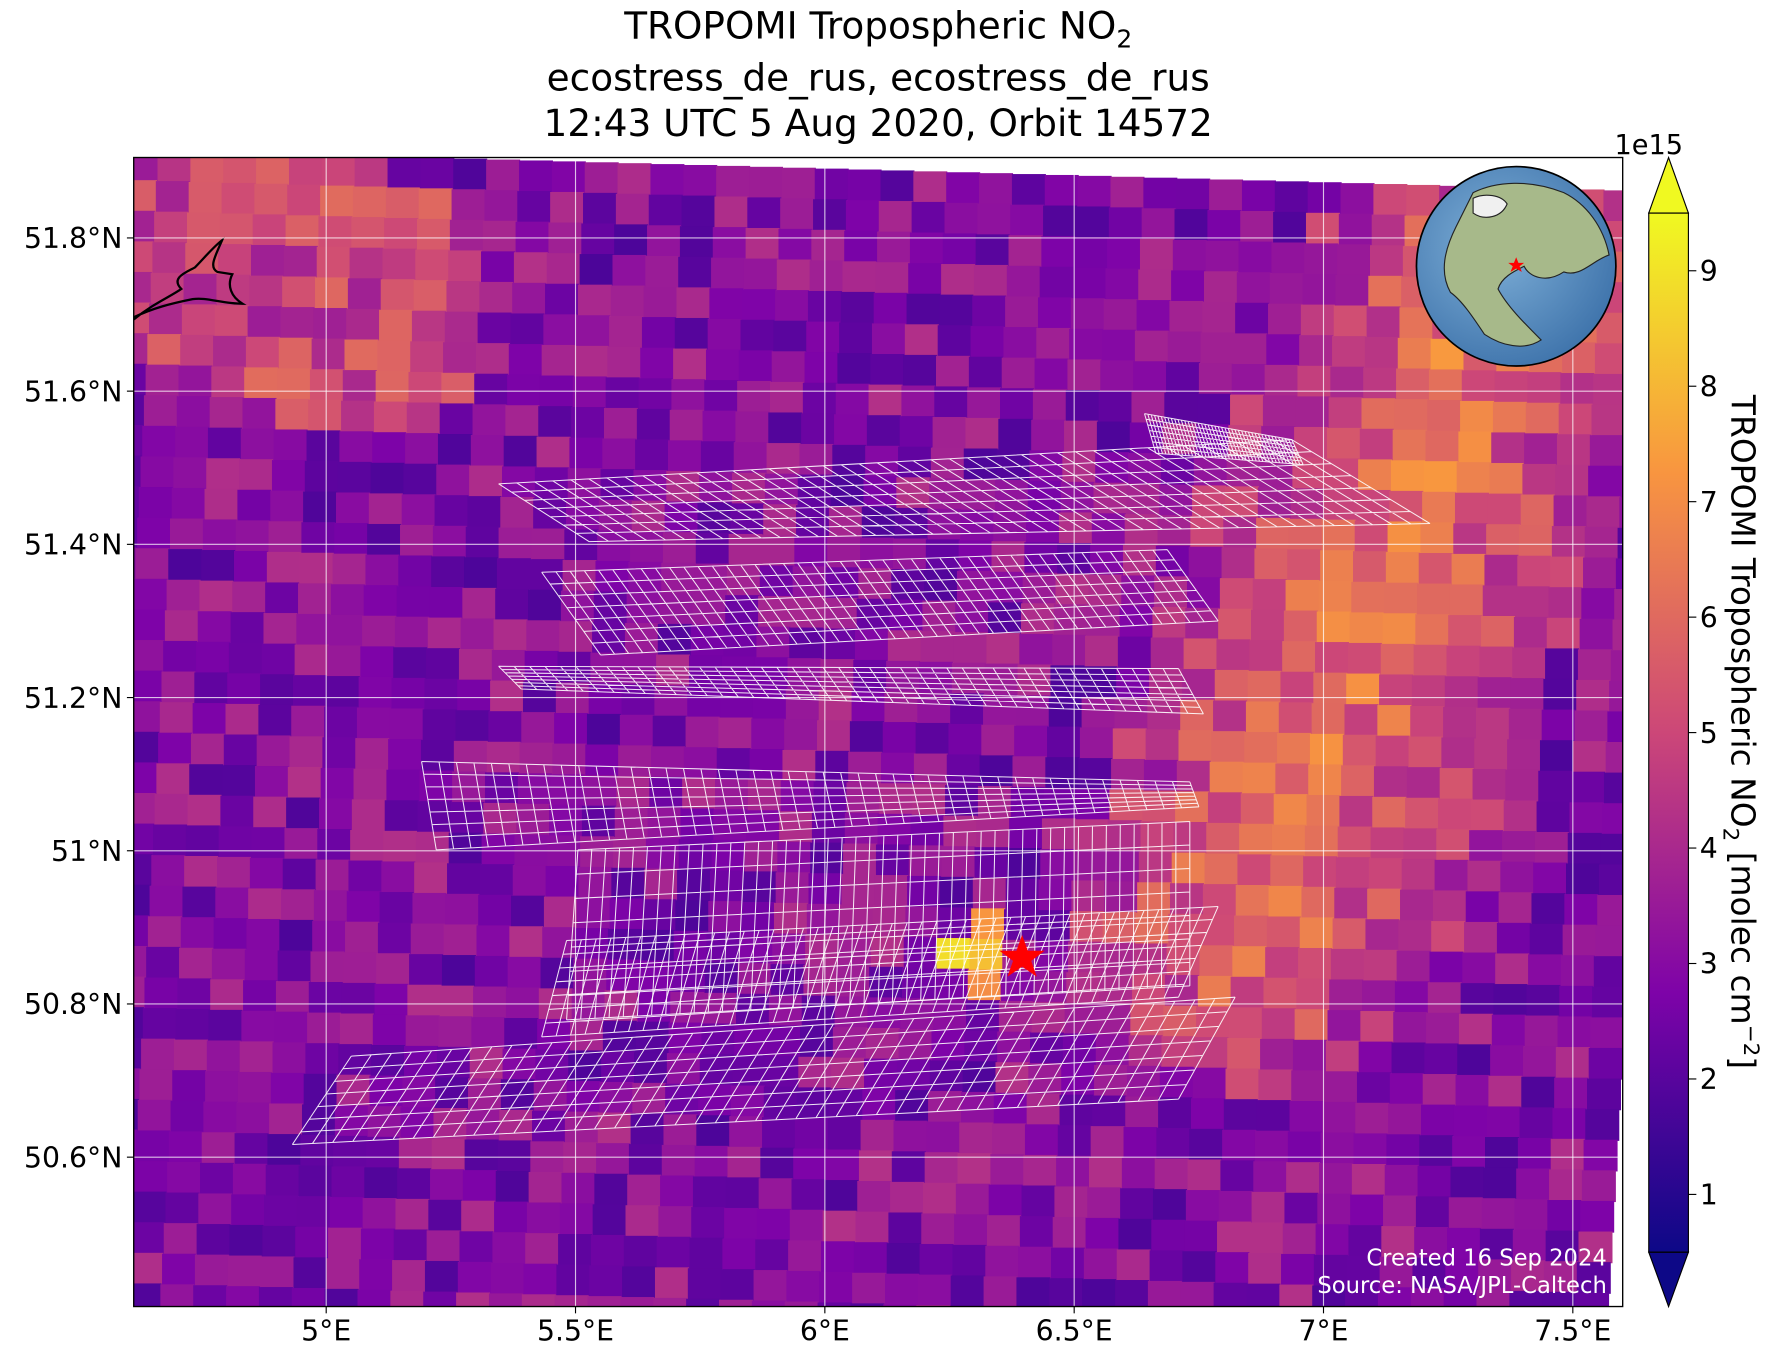  Describe the element at coordinates (1709, 848) in the screenshot. I see `colorbar-tick-label: 4` at that location.